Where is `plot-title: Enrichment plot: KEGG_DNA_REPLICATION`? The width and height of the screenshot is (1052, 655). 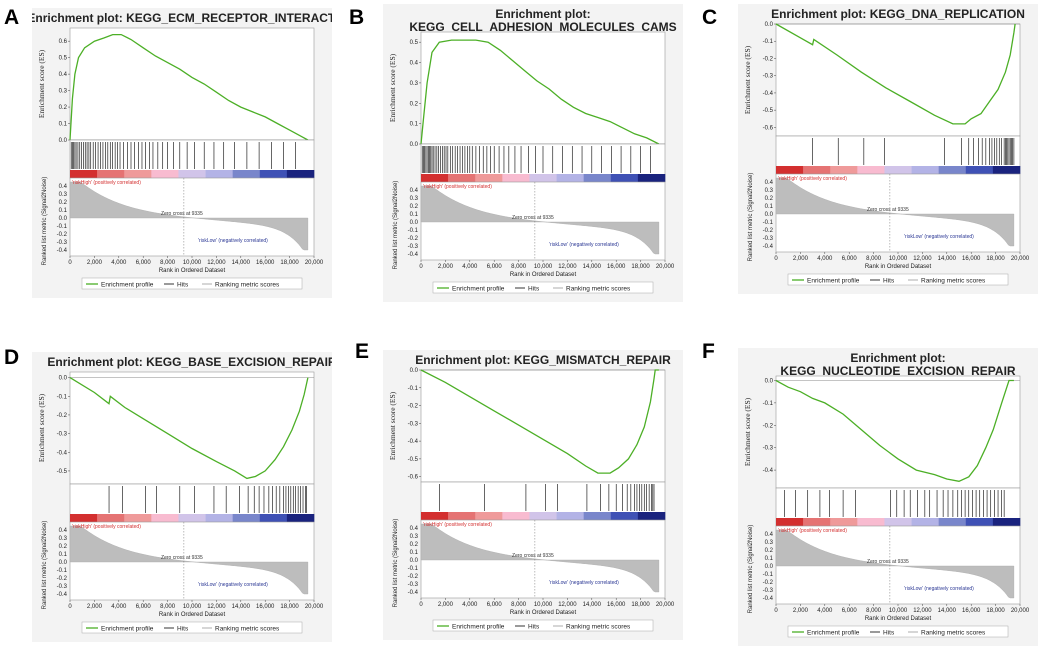
plot-title: Enrichment plot: KEGG_DNA_REPLICATION is located at coordinates (898, 14).